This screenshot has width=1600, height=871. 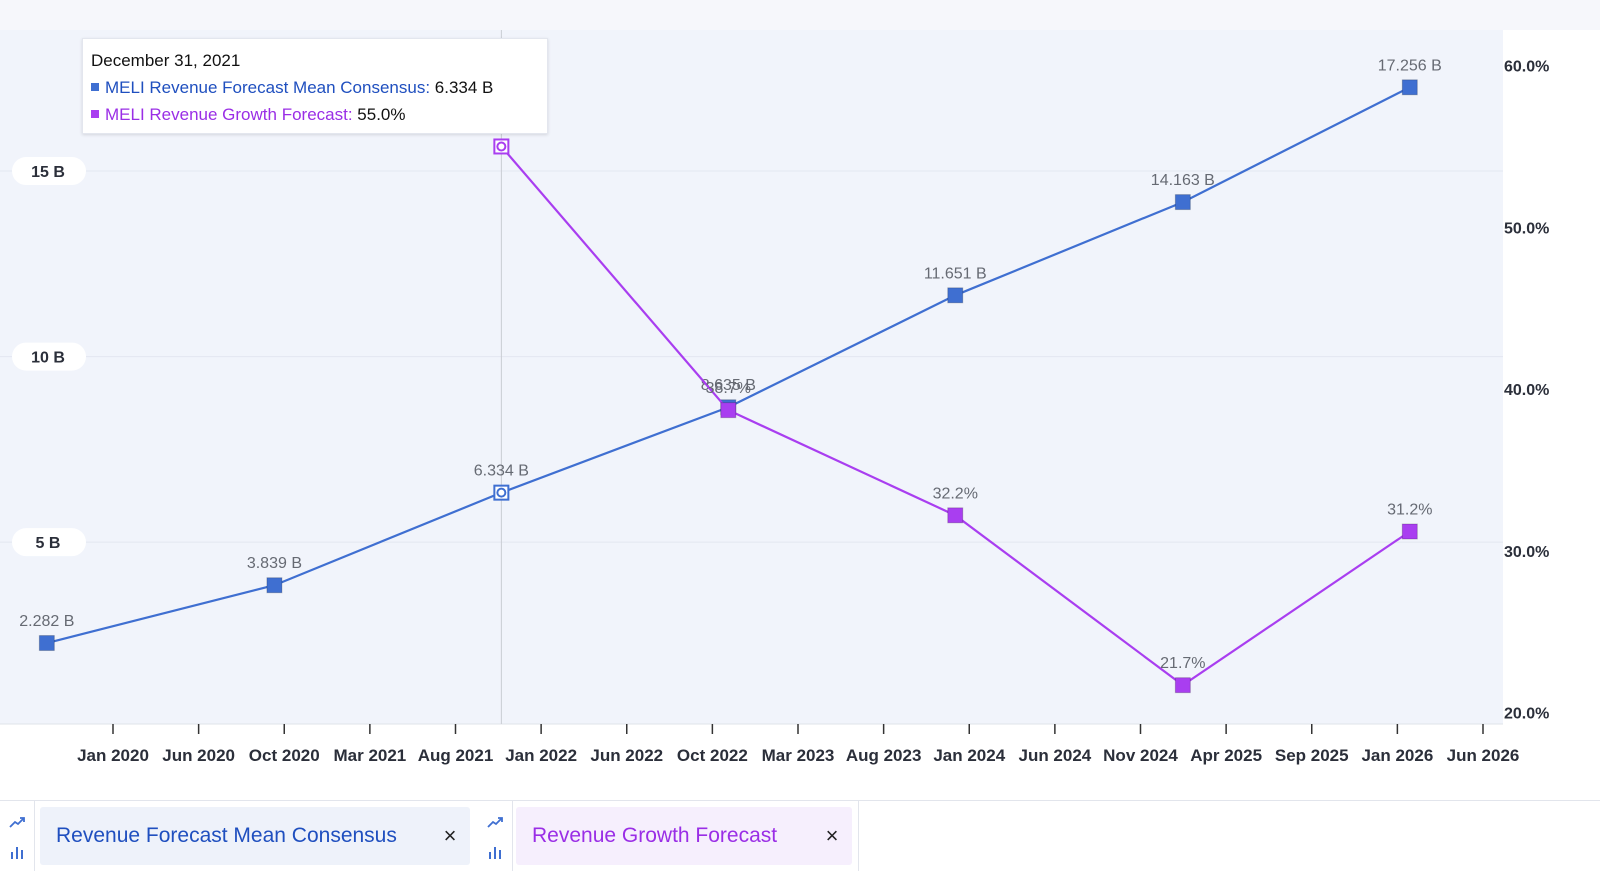 I want to click on revenue-series-chip: Revenue Forecast Mean Consensus ×, so click(x=255, y=836).